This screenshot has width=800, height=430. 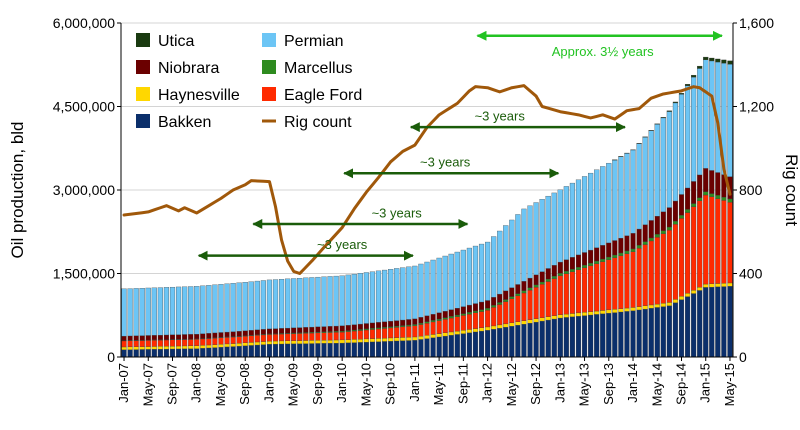 What do you see at coordinates (756, 23) in the screenshot?
I see `y2-tick-label: 1,600` at bounding box center [756, 23].